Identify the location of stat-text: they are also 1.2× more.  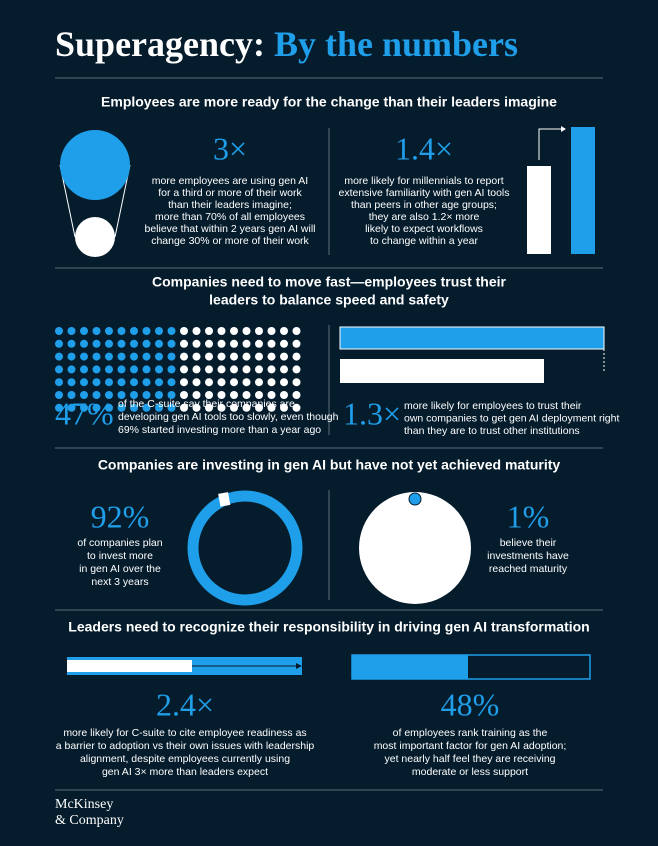
(424, 217).